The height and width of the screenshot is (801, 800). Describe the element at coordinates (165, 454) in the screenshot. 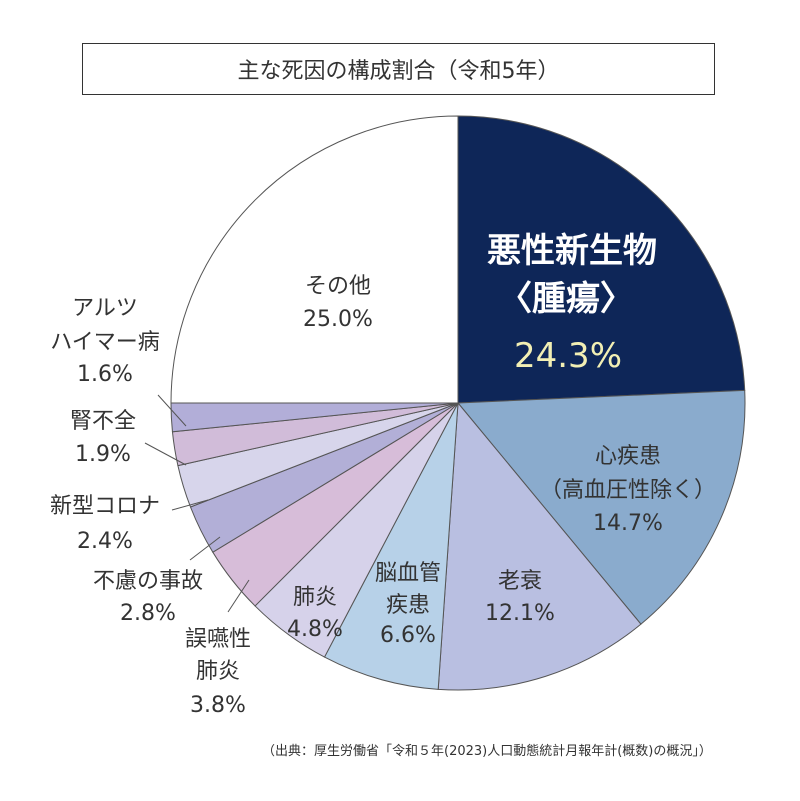

I see `leader-line-kidney` at that location.